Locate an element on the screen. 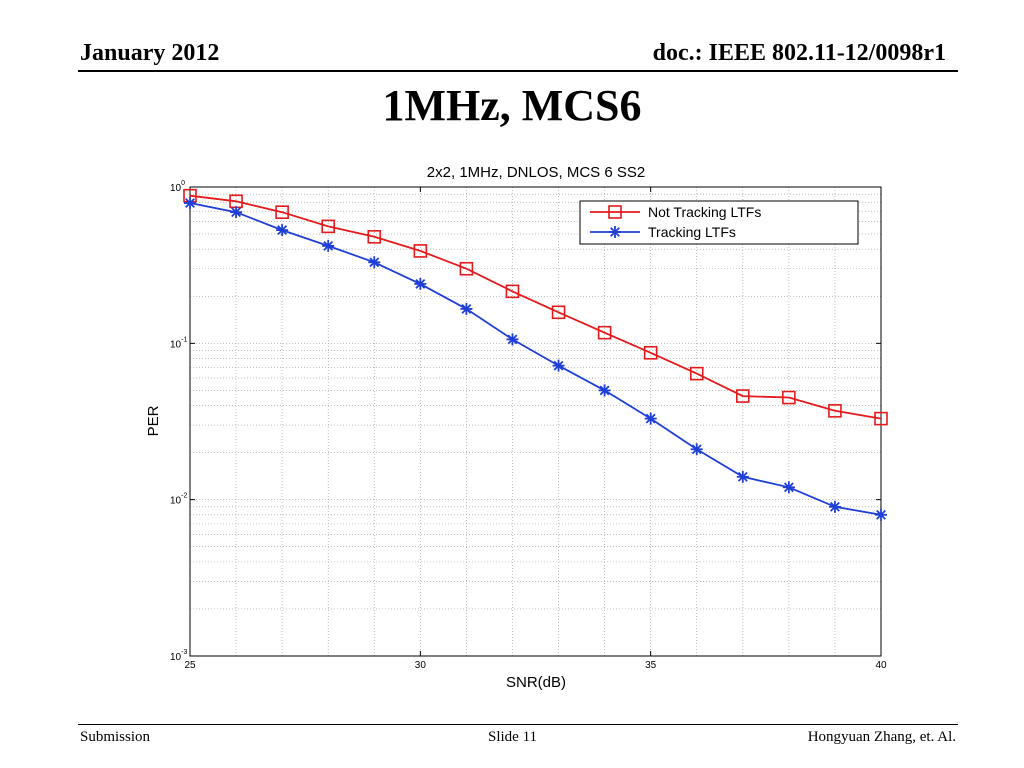 The height and width of the screenshot is (768, 1024). x-axis-label: SNR(dB) is located at coordinates (536, 682).